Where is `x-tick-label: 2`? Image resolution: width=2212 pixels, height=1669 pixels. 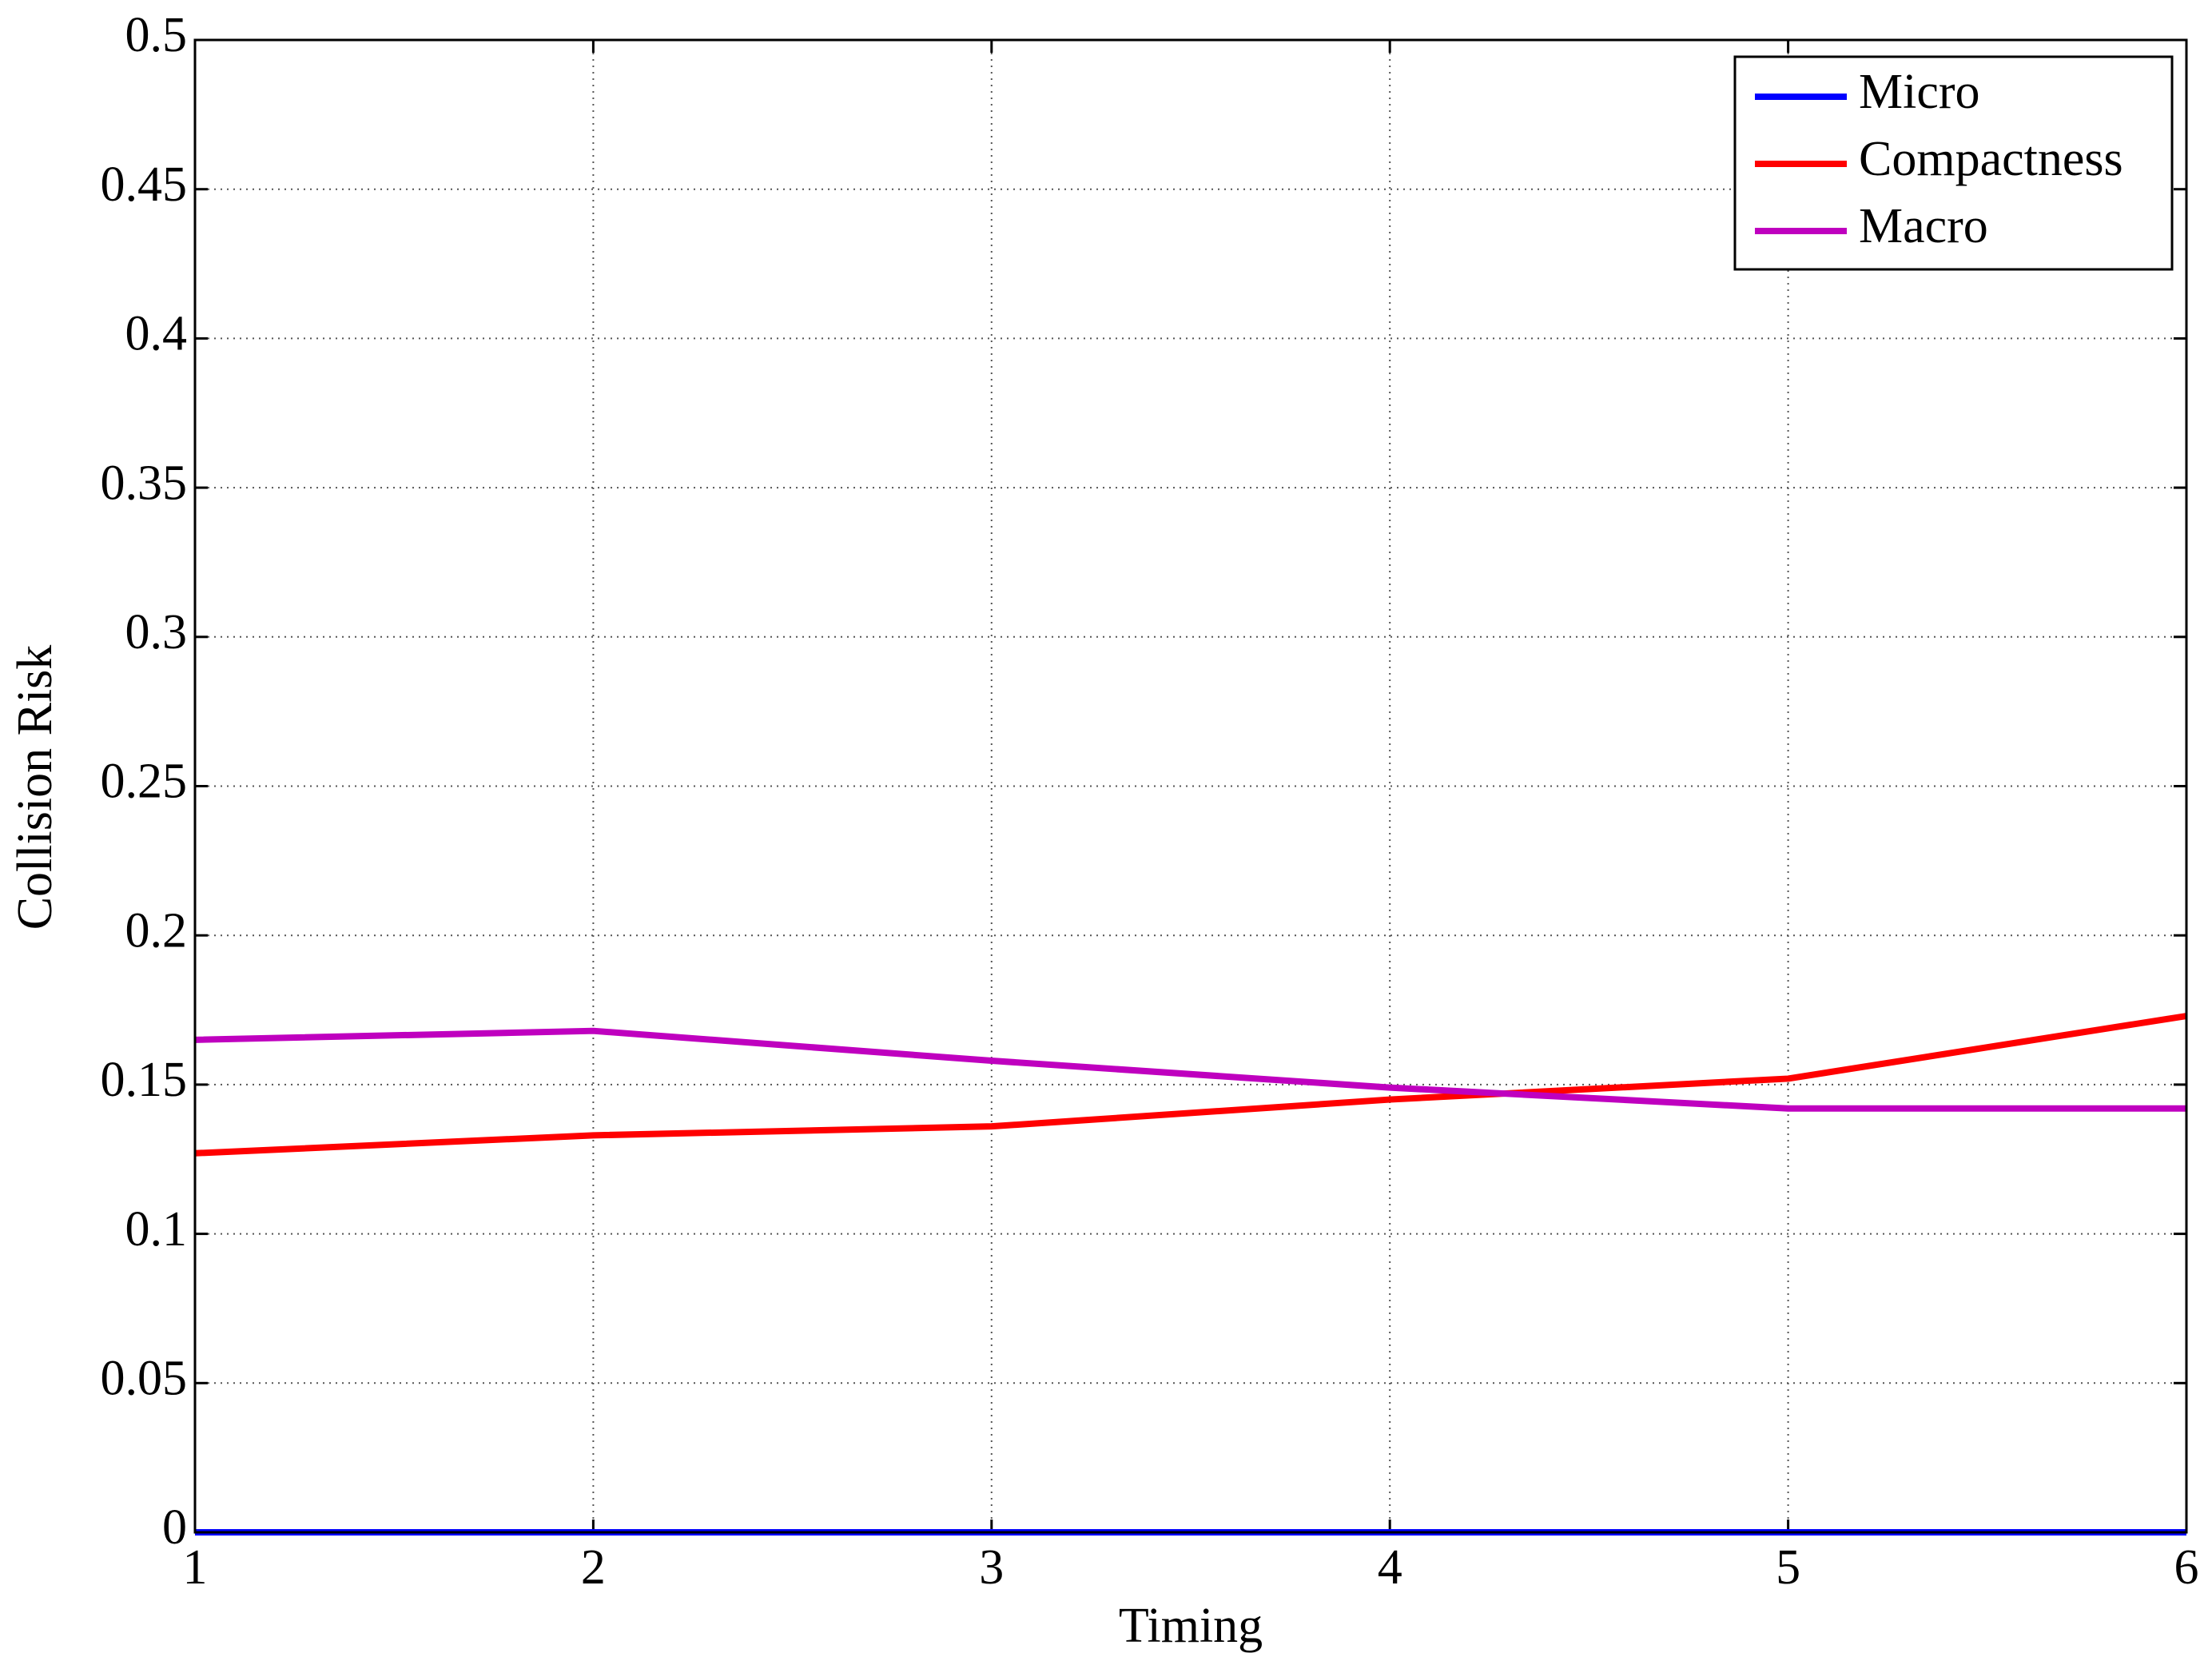
x-tick-label: 2 is located at coordinates (593, 1567).